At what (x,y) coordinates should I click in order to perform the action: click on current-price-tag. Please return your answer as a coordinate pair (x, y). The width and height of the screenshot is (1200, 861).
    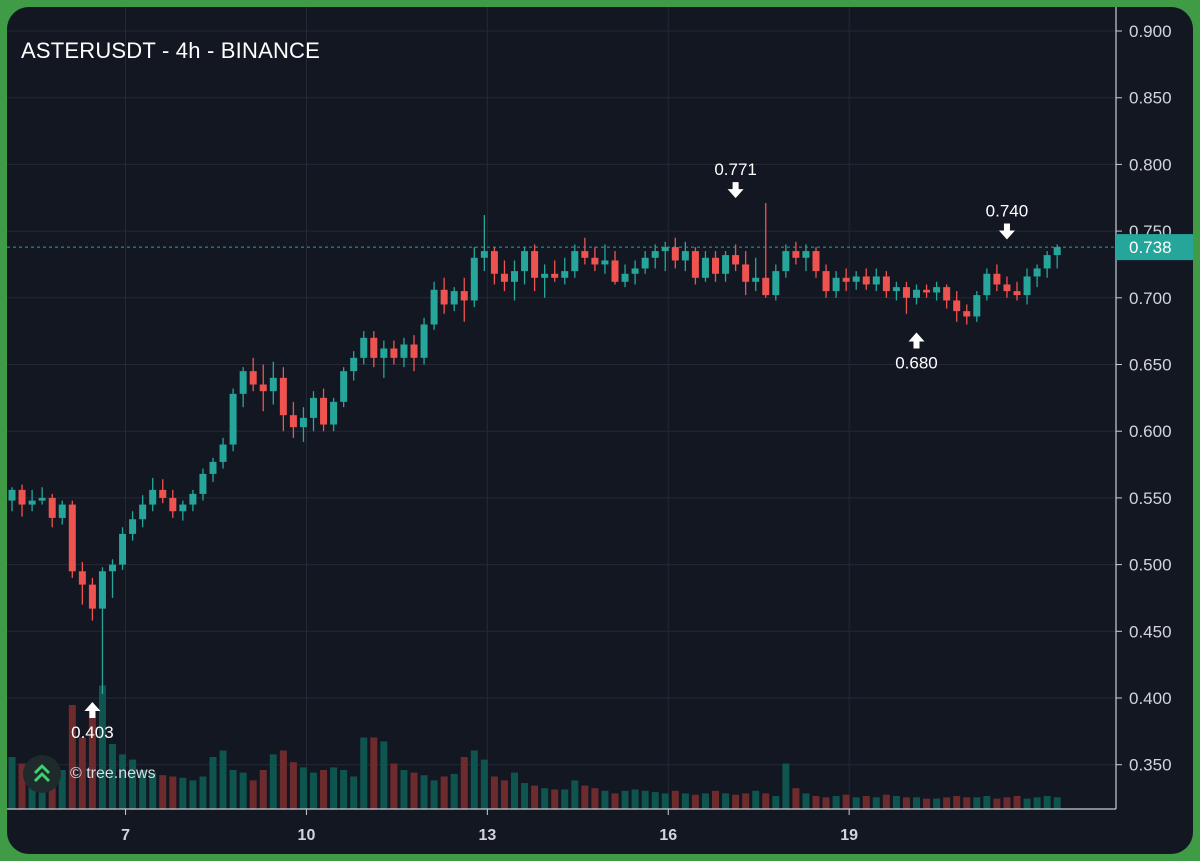
    Looking at the image, I should click on (1154, 247).